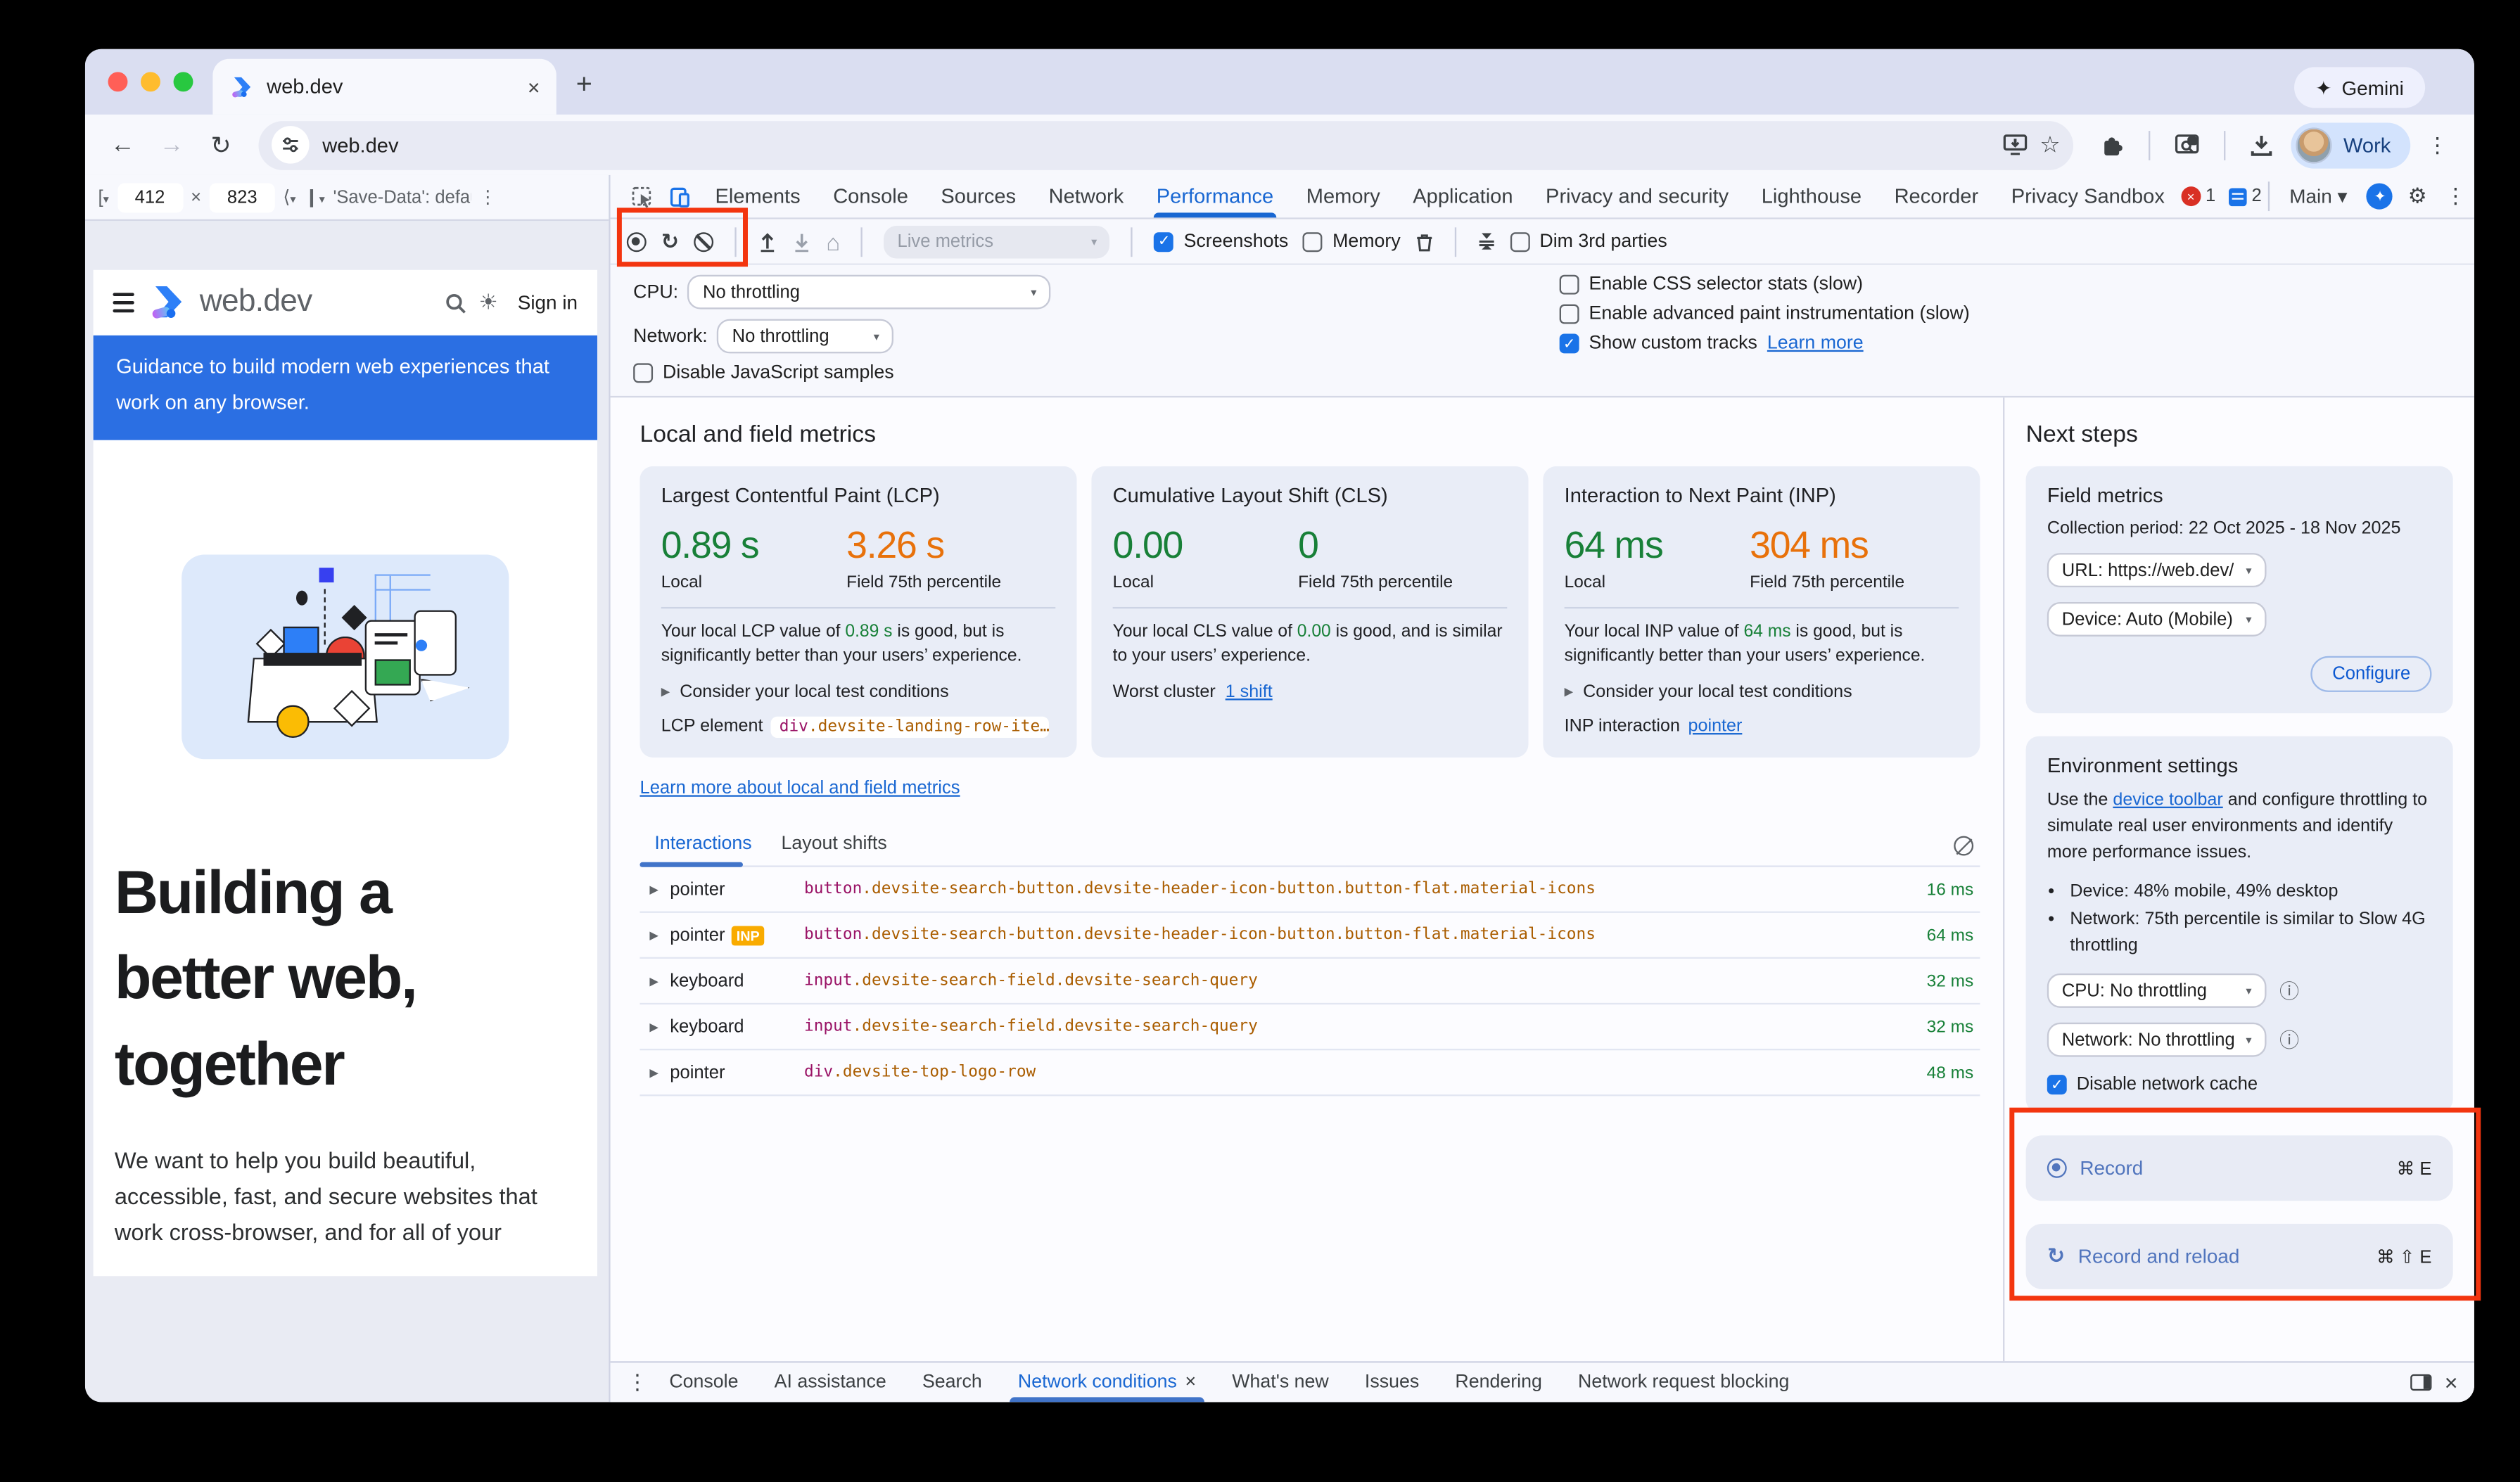 This screenshot has width=2520, height=1482. What do you see at coordinates (2417, 195) in the screenshot?
I see `settings-gear-icon: ⚙` at bounding box center [2417, 195].